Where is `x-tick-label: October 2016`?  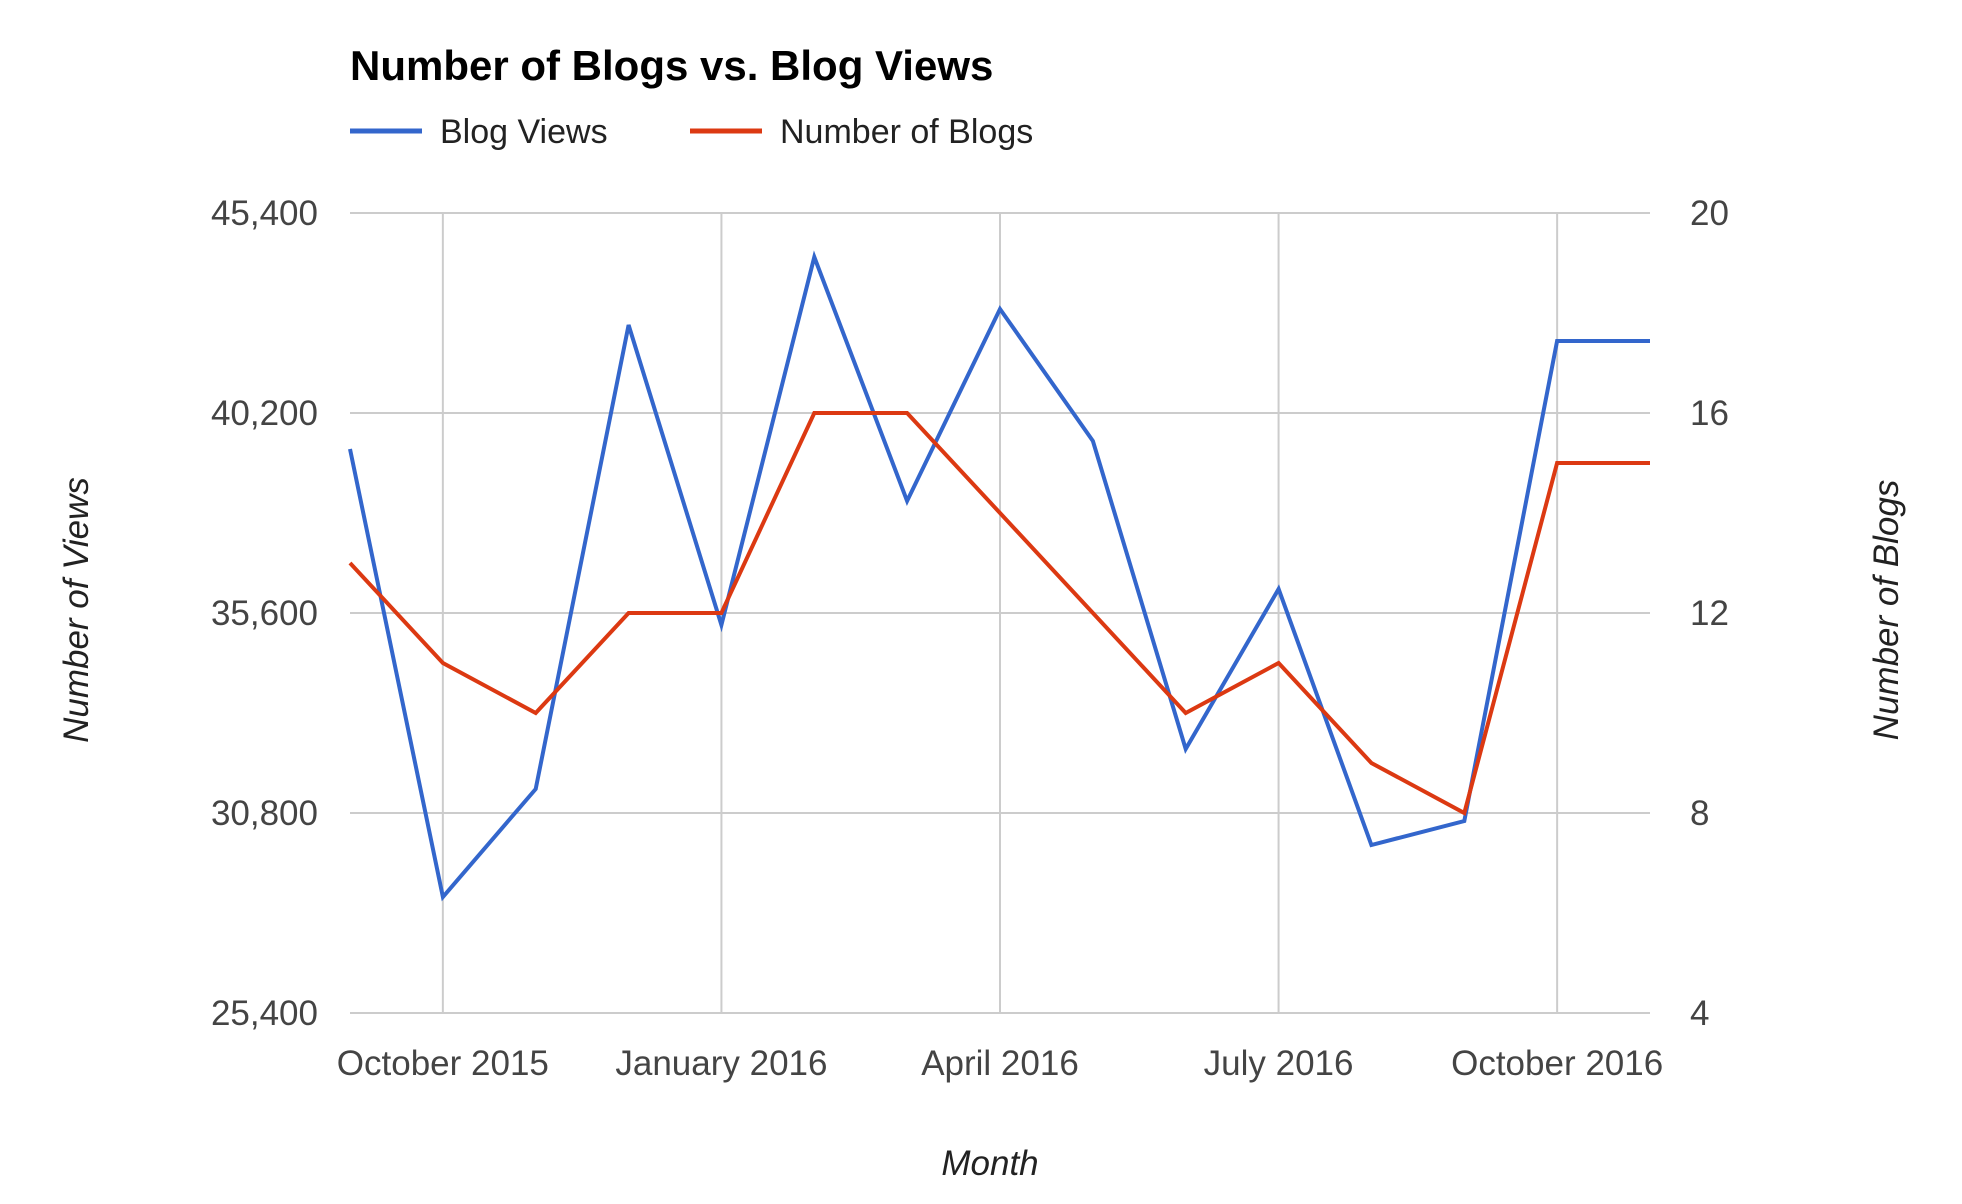 x-tick-label: October 2016 is located at coordinates (1557, 1063).